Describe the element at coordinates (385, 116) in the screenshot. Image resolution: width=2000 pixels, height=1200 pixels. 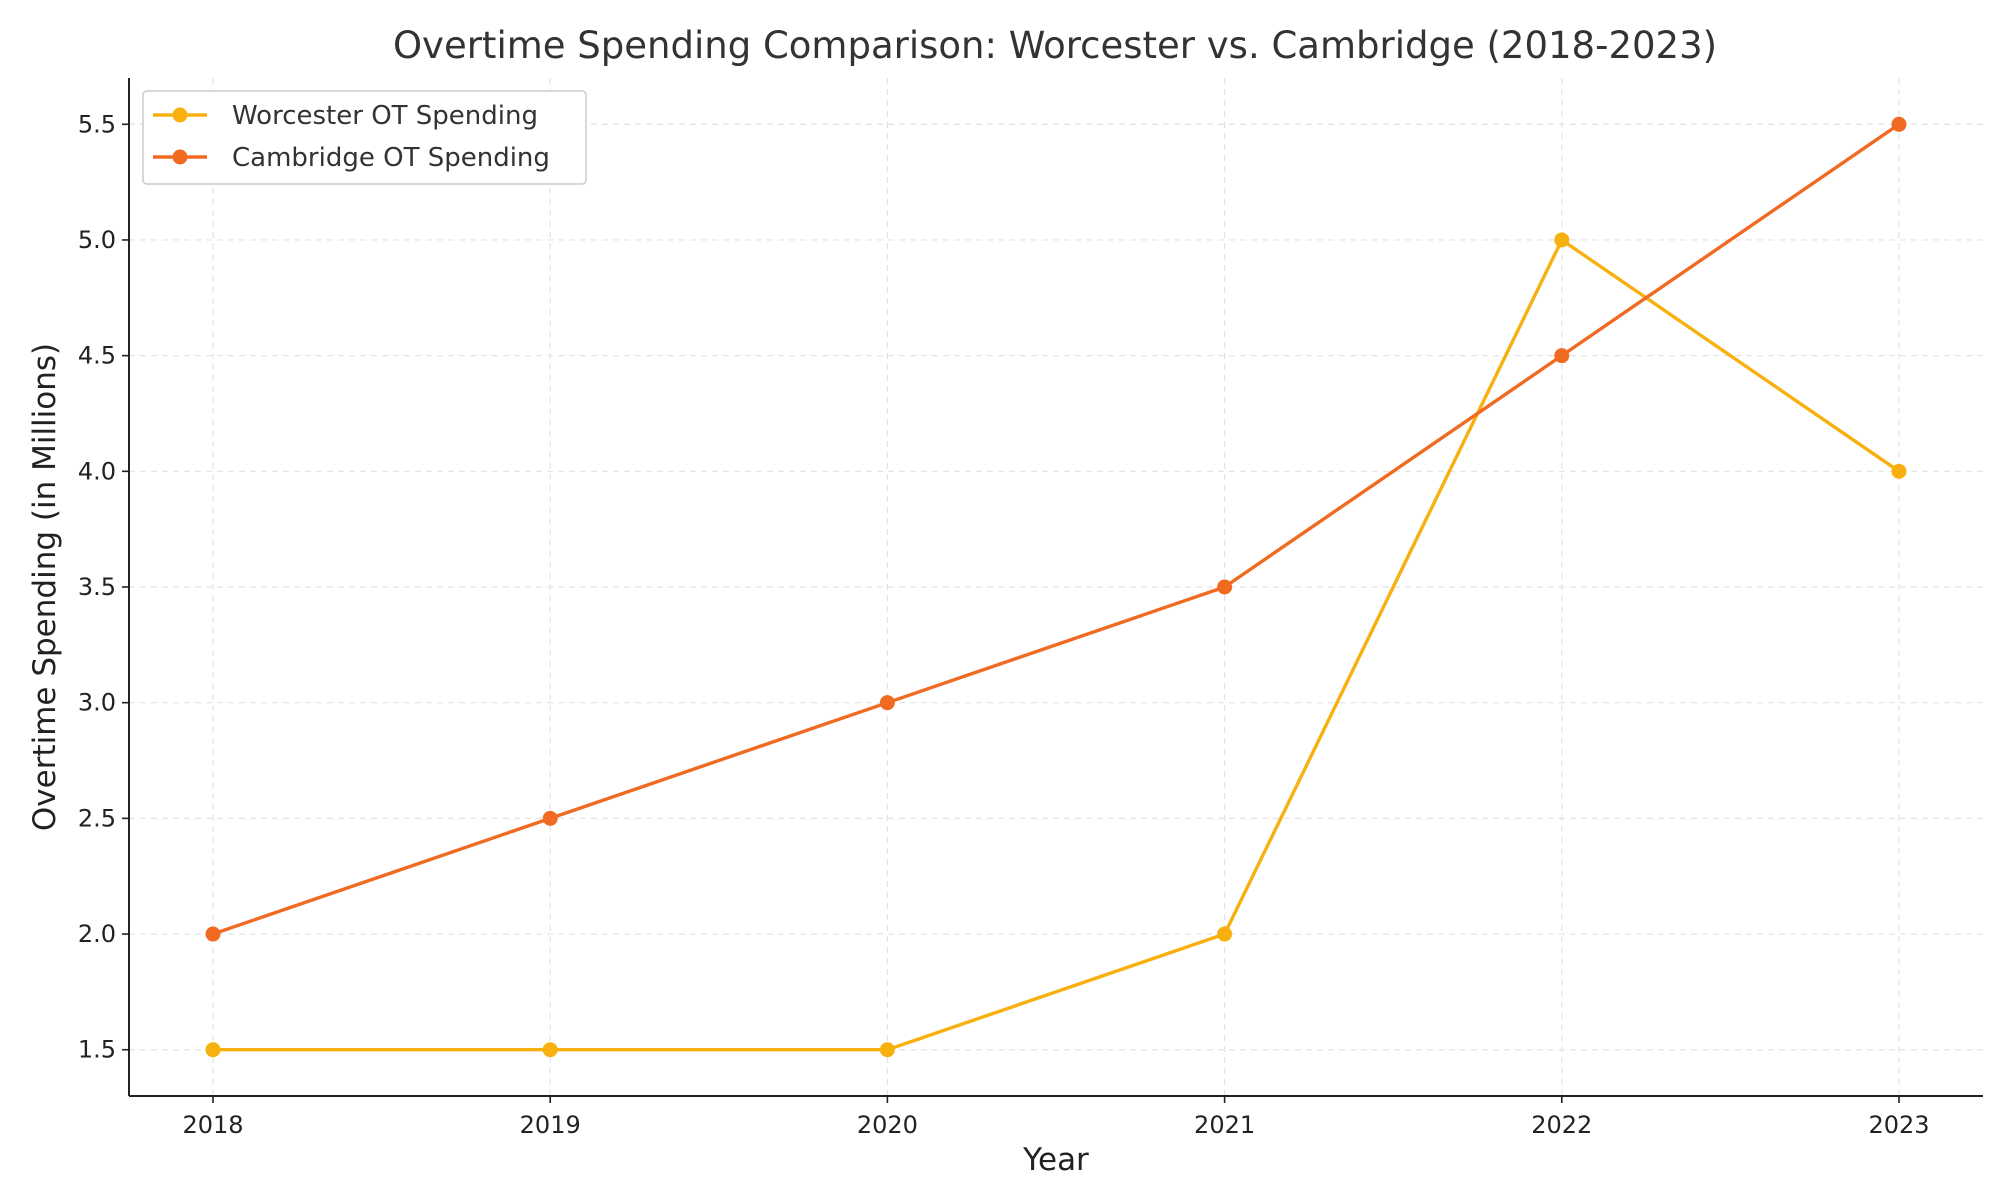
I see `legend-label: Worcester OT Spending` at that location.